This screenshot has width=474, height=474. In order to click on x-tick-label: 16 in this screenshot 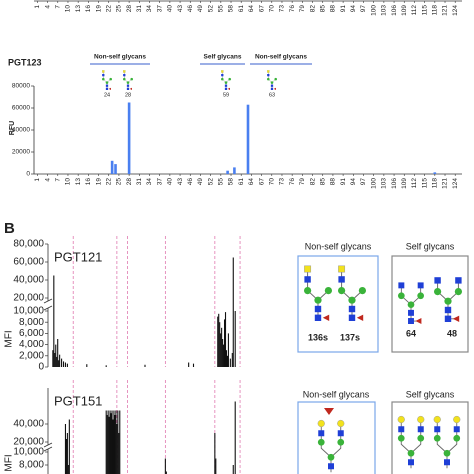, I will do `click(88, 182)`.